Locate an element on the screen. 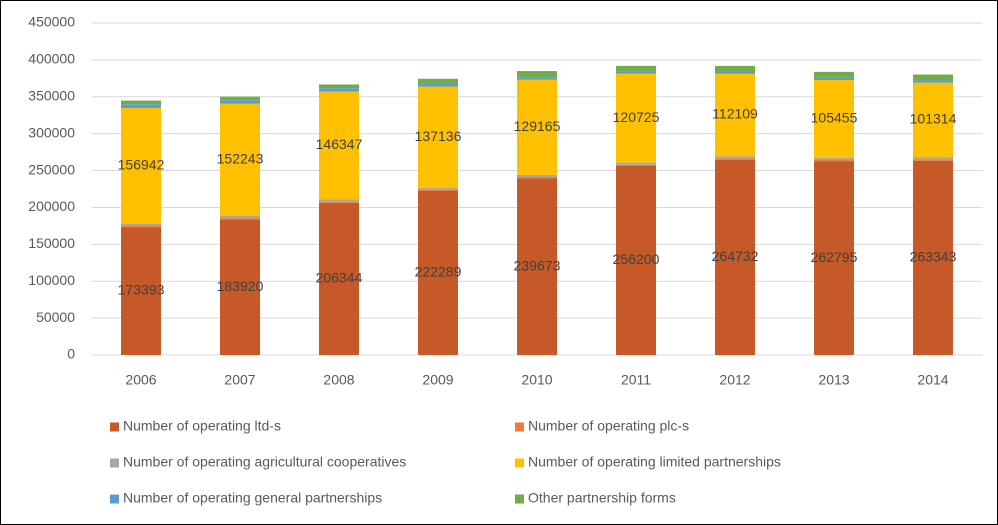  data-label: 137136 is located at coordinates (438, 136).